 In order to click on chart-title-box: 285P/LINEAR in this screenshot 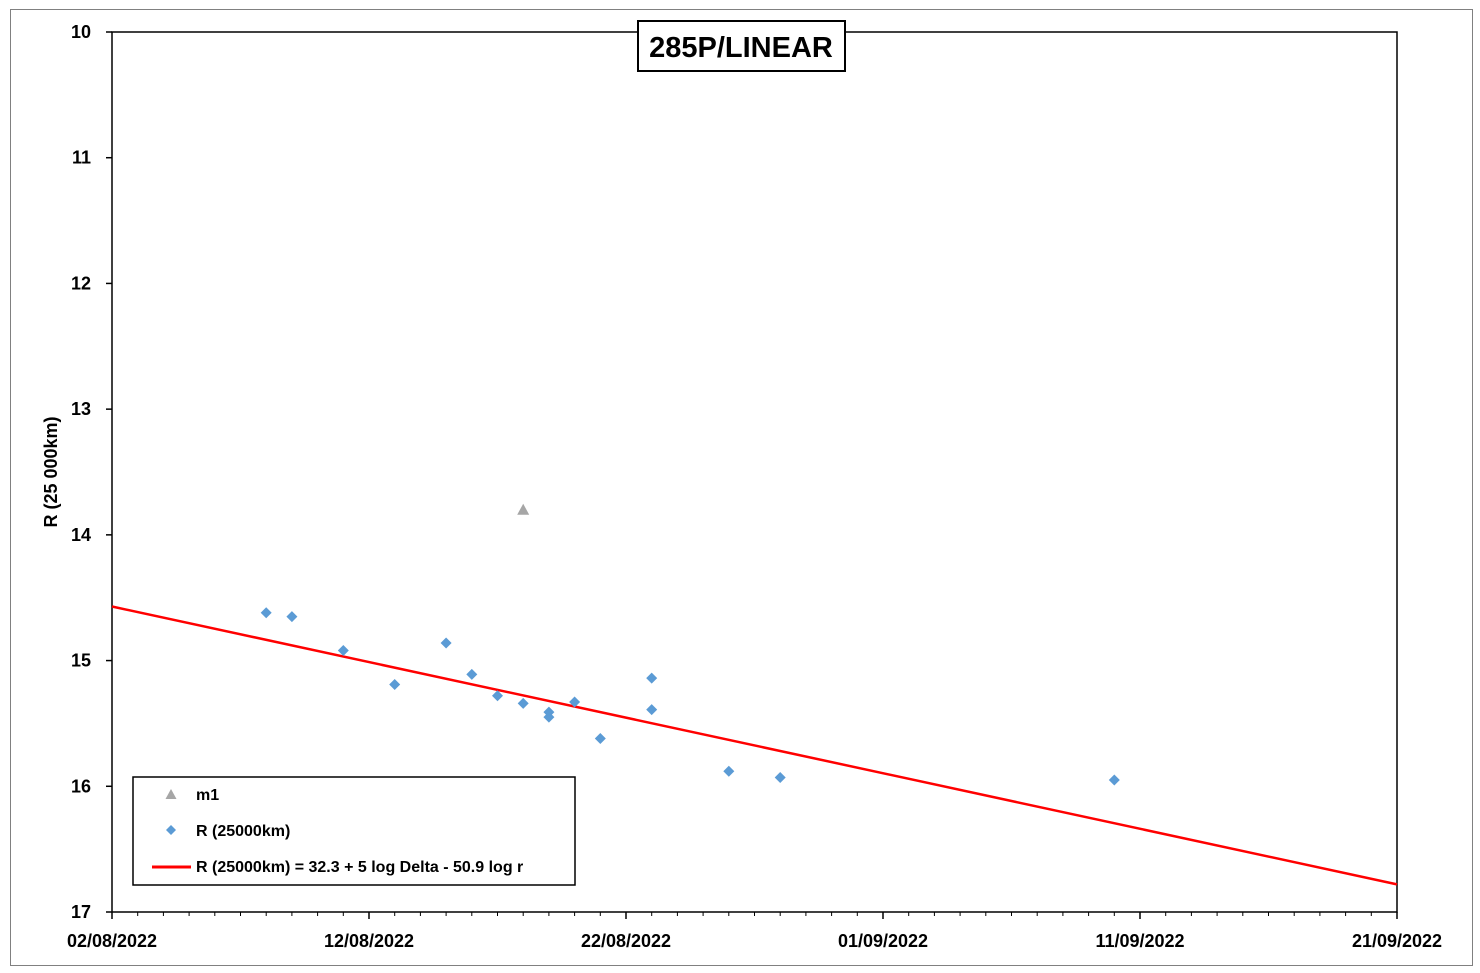, I will do `click(741, 46)`.